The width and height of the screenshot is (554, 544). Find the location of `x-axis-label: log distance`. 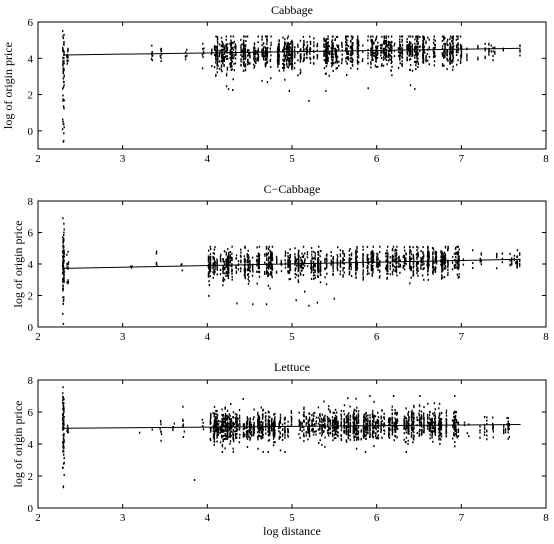

x-axis-label: log distance is located at coordinates (292, 531).